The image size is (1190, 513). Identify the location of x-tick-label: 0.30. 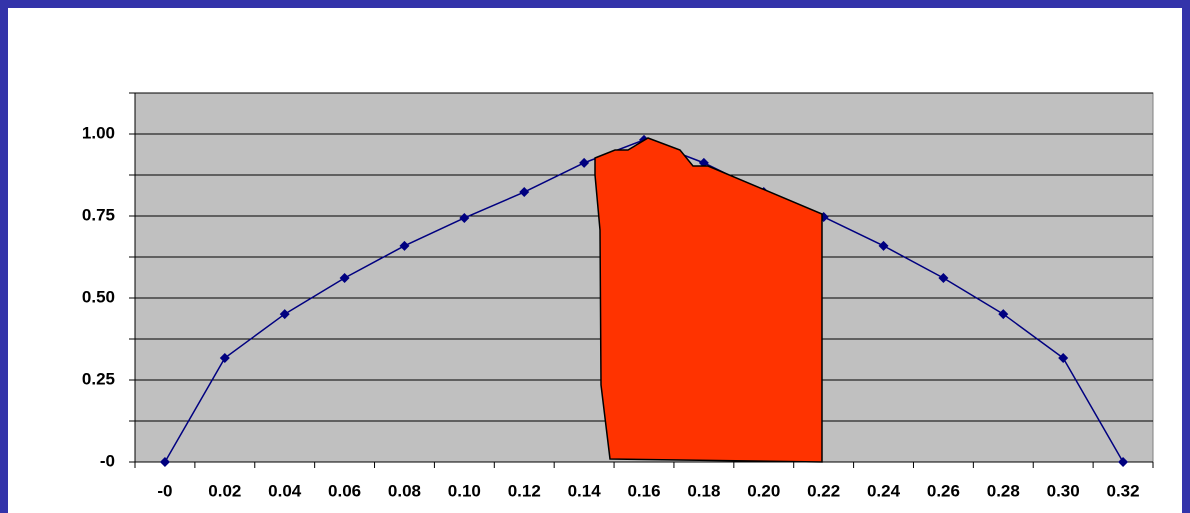
(1063, 490).